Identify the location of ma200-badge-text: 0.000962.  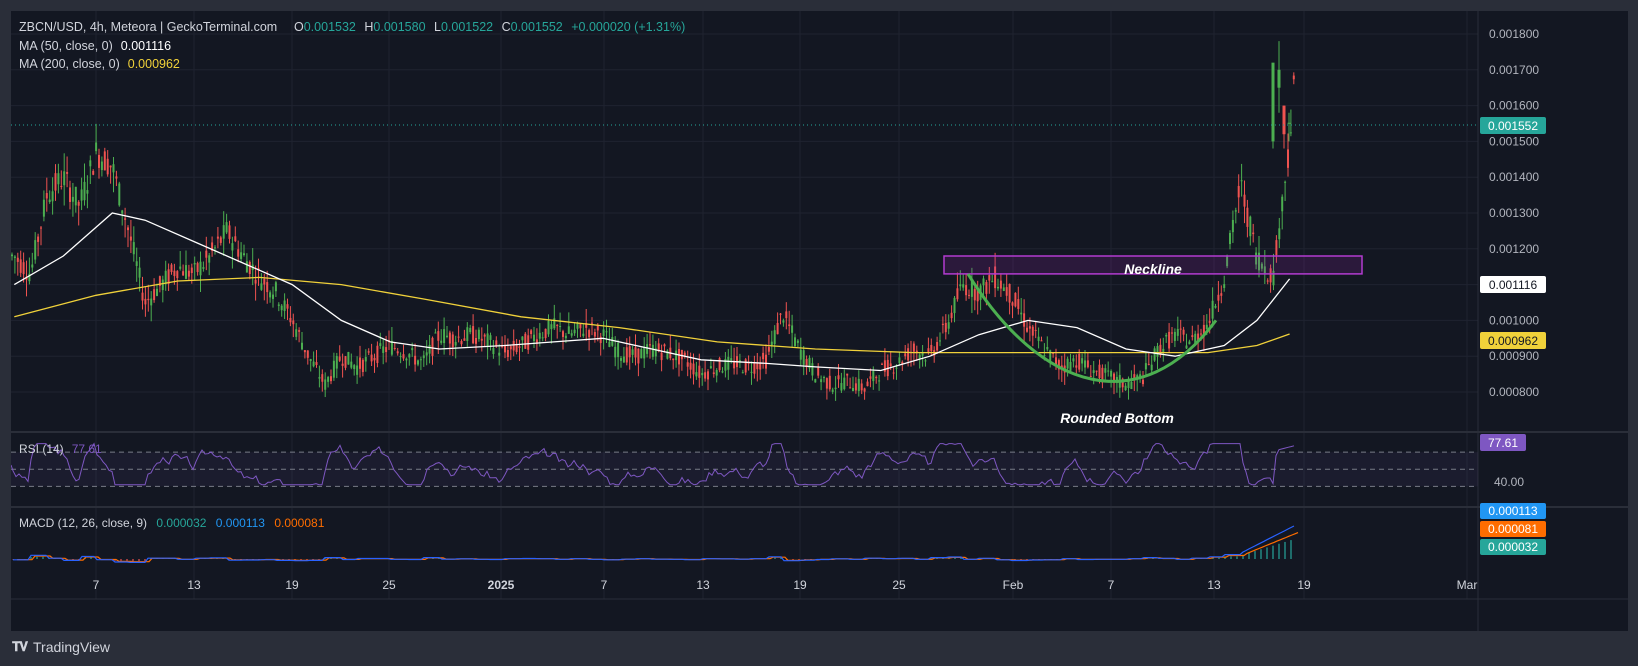
(1513, 341).